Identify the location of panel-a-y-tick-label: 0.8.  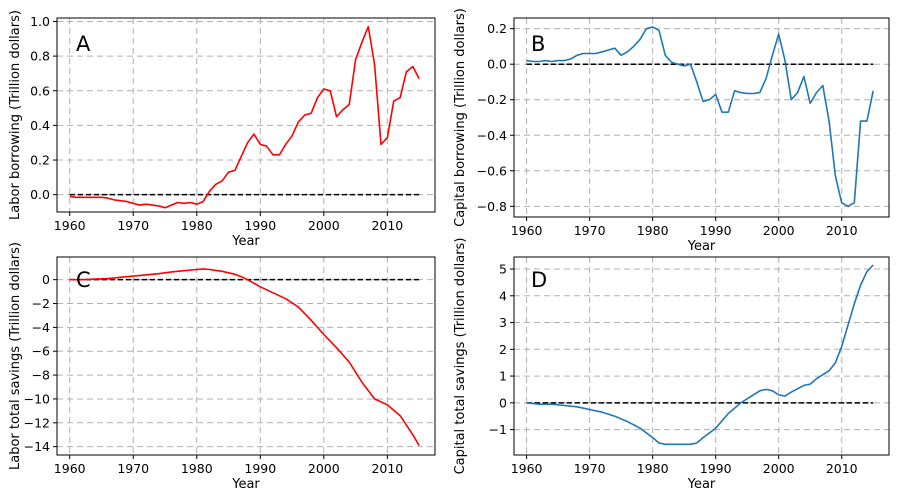
(40, 56).